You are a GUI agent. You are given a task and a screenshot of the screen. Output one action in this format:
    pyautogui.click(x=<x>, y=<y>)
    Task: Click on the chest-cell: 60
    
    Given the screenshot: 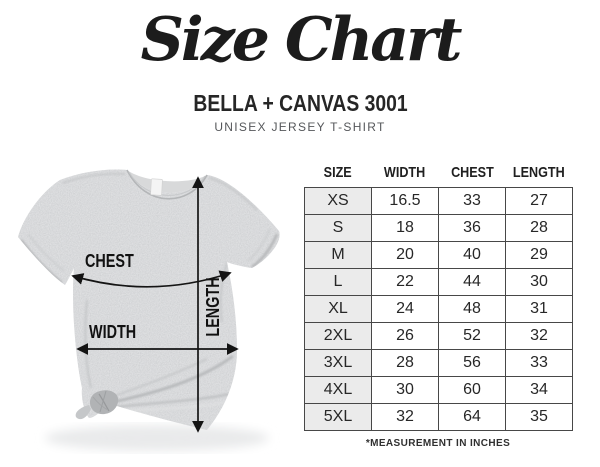 What is the action you would take?
    pyautogui.click(x=472, y=390)
    